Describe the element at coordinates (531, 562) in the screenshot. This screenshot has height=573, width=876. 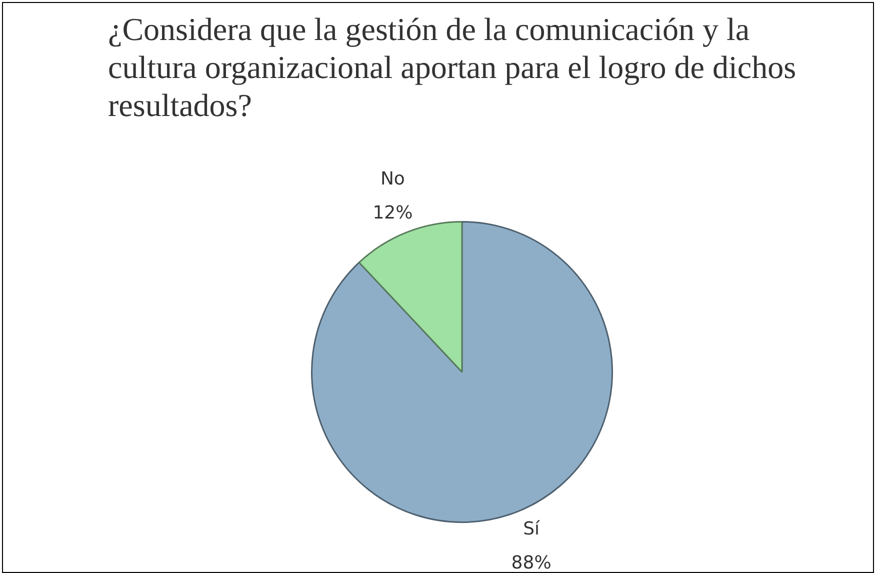
I see `data-label: 88%` at that location.